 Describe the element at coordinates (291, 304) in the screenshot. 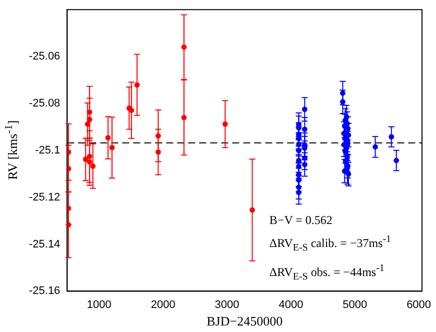

I see `x-tick-label: 4000` at that location.